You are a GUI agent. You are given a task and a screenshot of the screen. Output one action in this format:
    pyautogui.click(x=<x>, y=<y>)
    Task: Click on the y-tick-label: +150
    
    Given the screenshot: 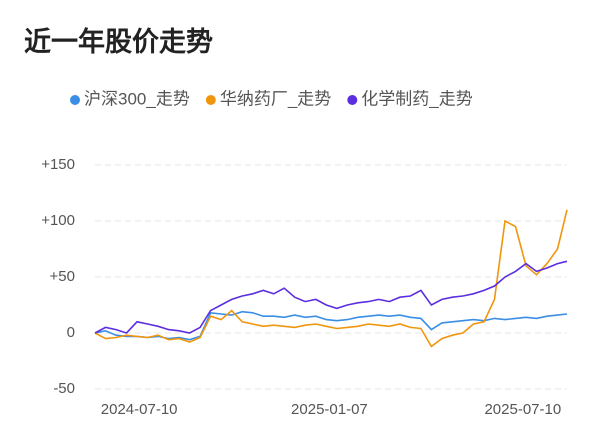 What is the action you would take?
    pyautogui.click(x=58, y=164)
    